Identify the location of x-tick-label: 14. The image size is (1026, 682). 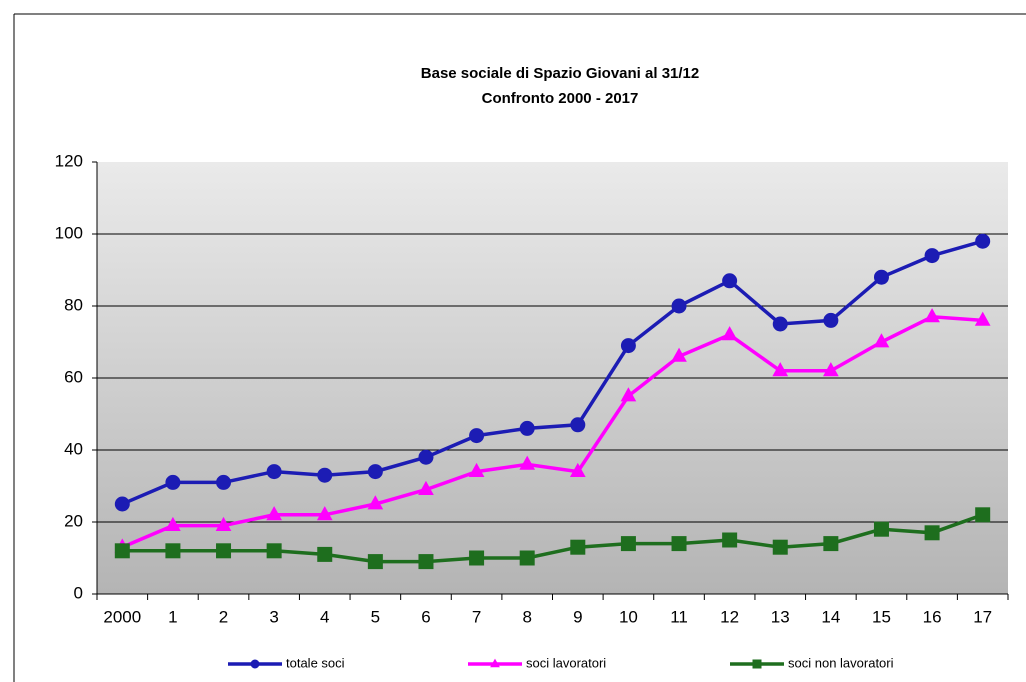
(830, 616).